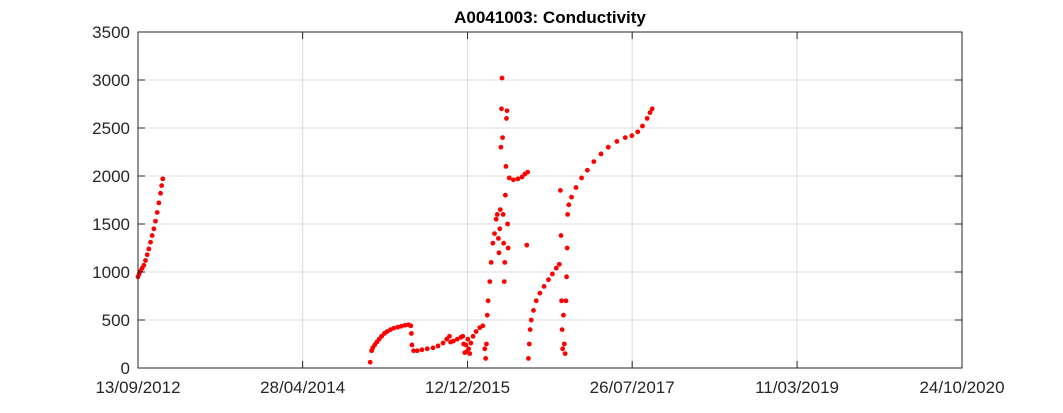  Describe the element at coordinates (111, 176) in the screenshot. I see `y-tick-label: 2000` at that location.